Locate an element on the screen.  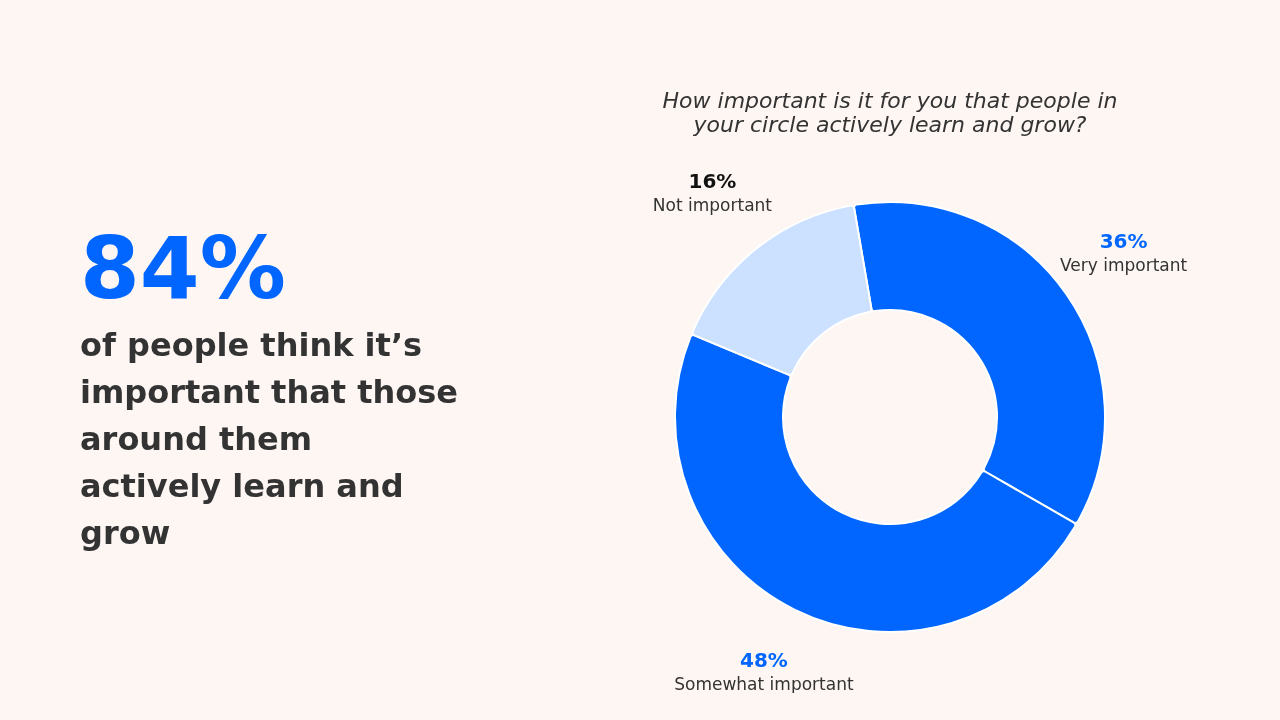
text: of people think it’s important that those around them actively learn and grow is located at coordinates (269, 439).